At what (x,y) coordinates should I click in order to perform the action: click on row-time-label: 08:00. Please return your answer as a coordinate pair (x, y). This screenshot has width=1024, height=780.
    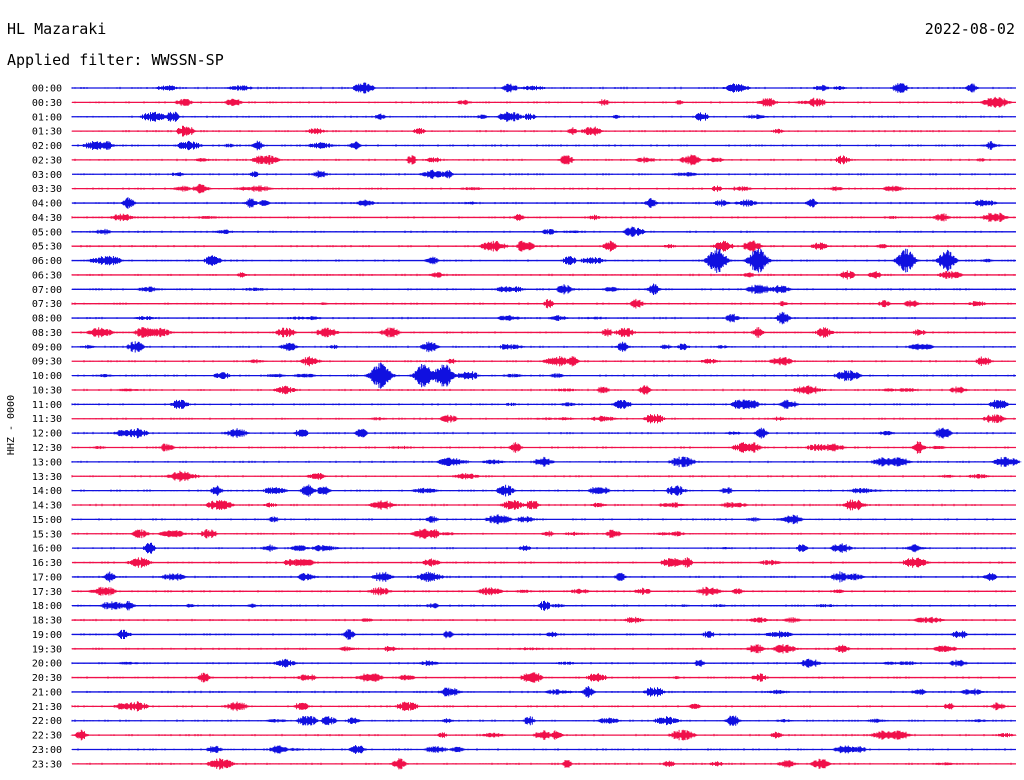
    Looking at the image, I should click on (47, 319).